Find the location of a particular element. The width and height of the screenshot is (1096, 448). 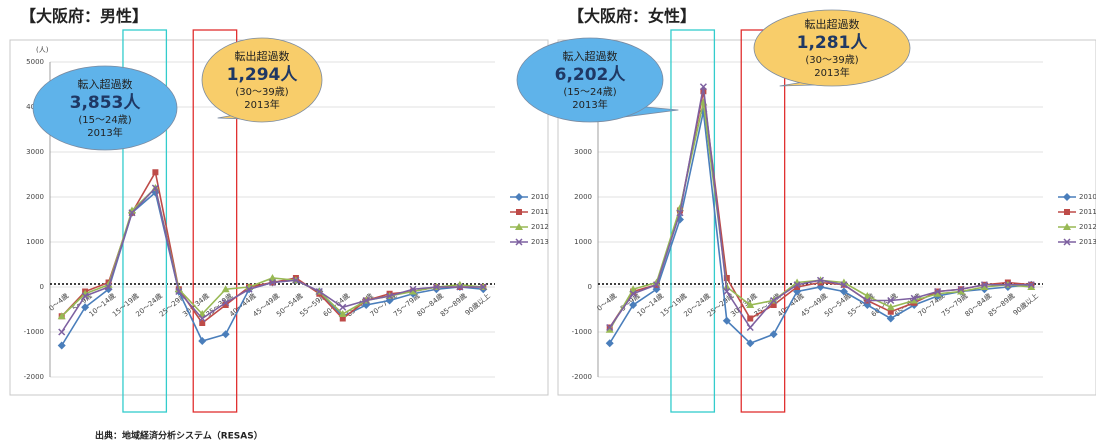

callout-label: 転出超過数 is located at coordinates (832, 24).